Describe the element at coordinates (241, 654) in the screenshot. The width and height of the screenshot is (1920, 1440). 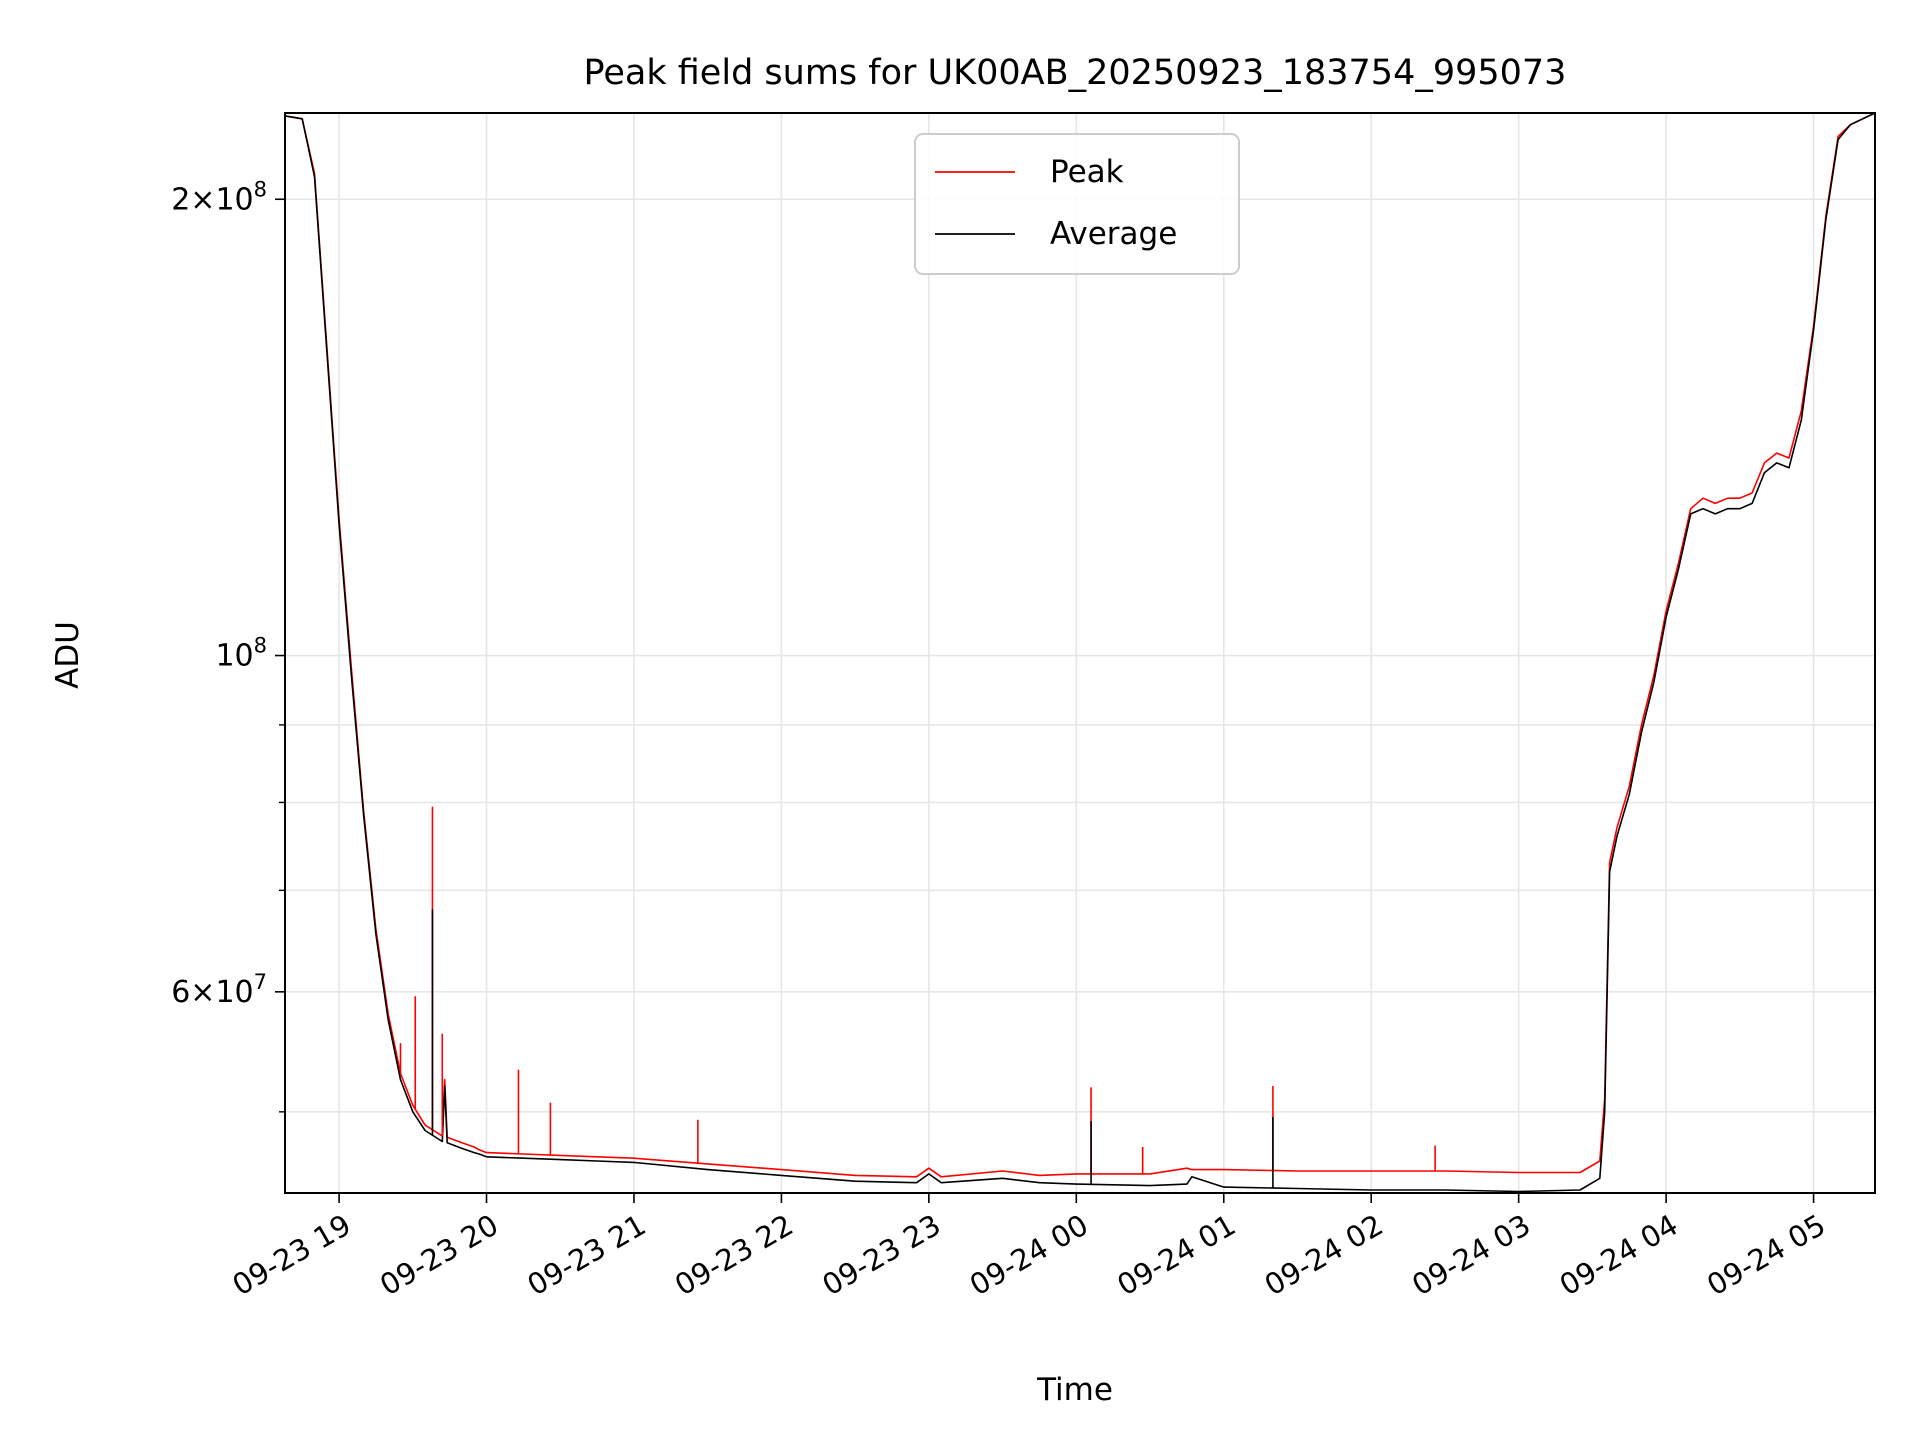
I see `y-tick-label: 108` at that location.